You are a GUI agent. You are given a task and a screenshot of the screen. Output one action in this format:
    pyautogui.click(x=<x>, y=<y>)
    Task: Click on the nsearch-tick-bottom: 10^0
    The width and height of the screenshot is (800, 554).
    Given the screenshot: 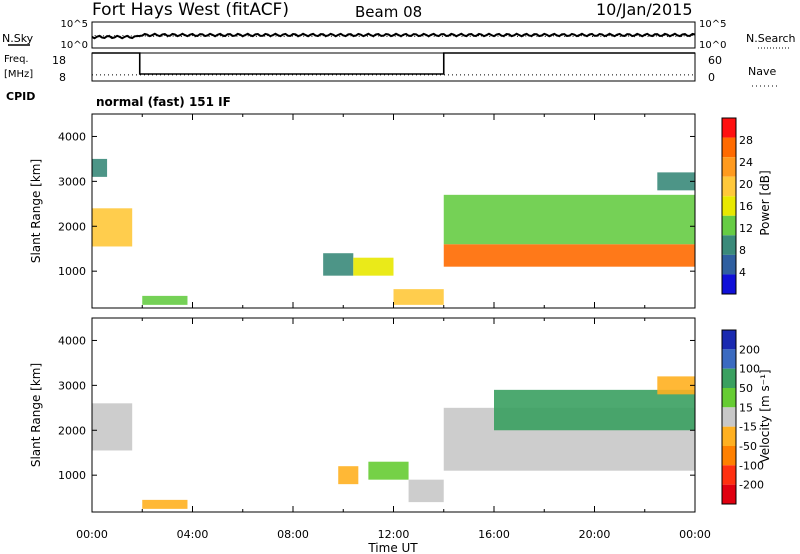 What is the action you would take?
    pyautogui.click(x=712, y=45)
    